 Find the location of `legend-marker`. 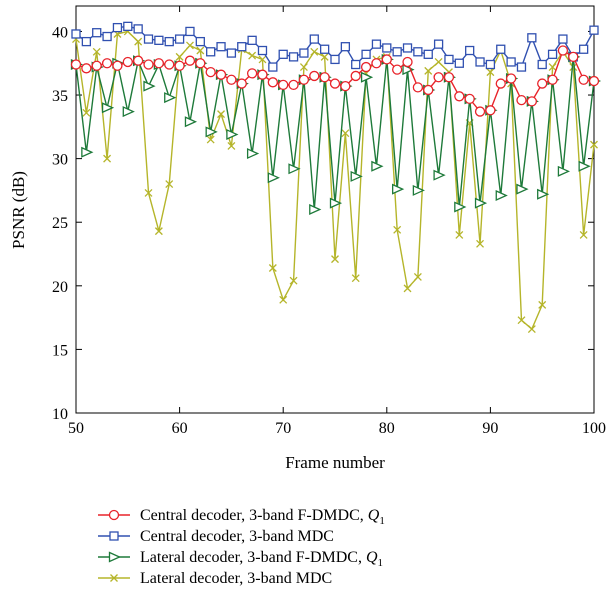

legend-marker is located at coordinates (114, 578).